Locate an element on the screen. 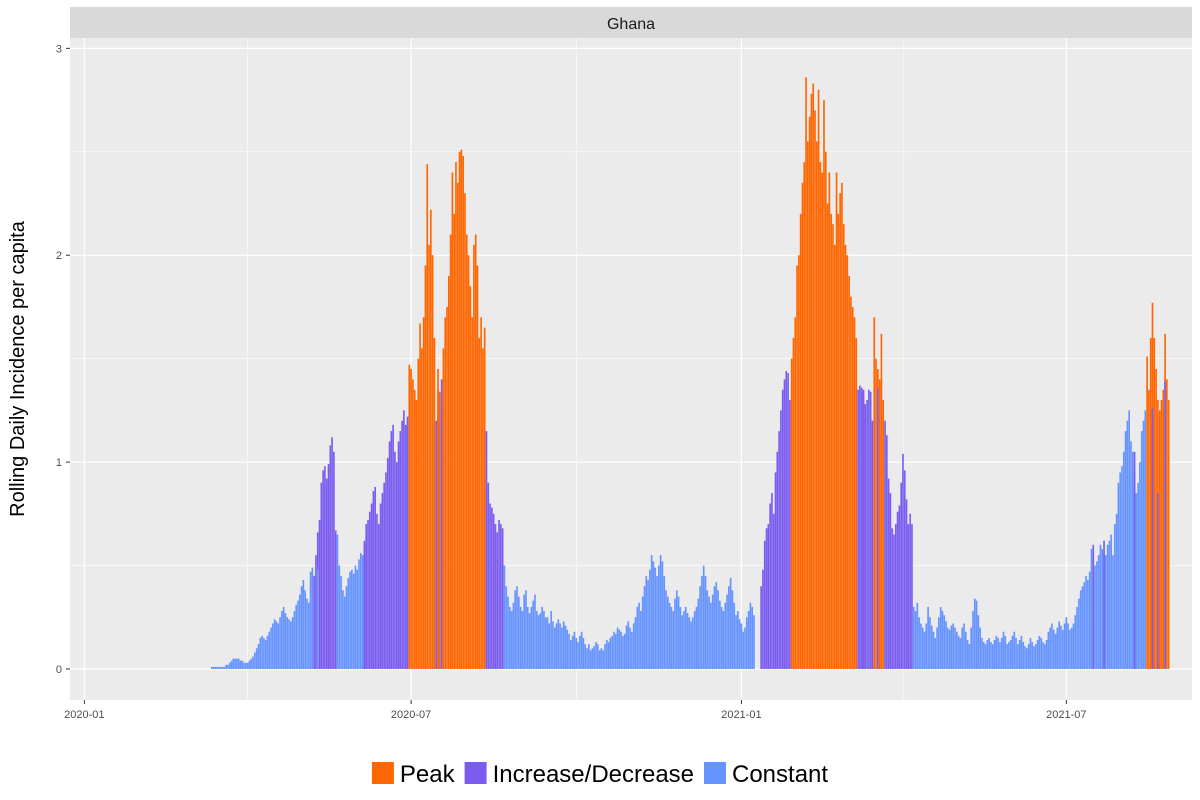 This screenshot has width=1200, height=800. legend-swatch is located at coordinates (715, 773).